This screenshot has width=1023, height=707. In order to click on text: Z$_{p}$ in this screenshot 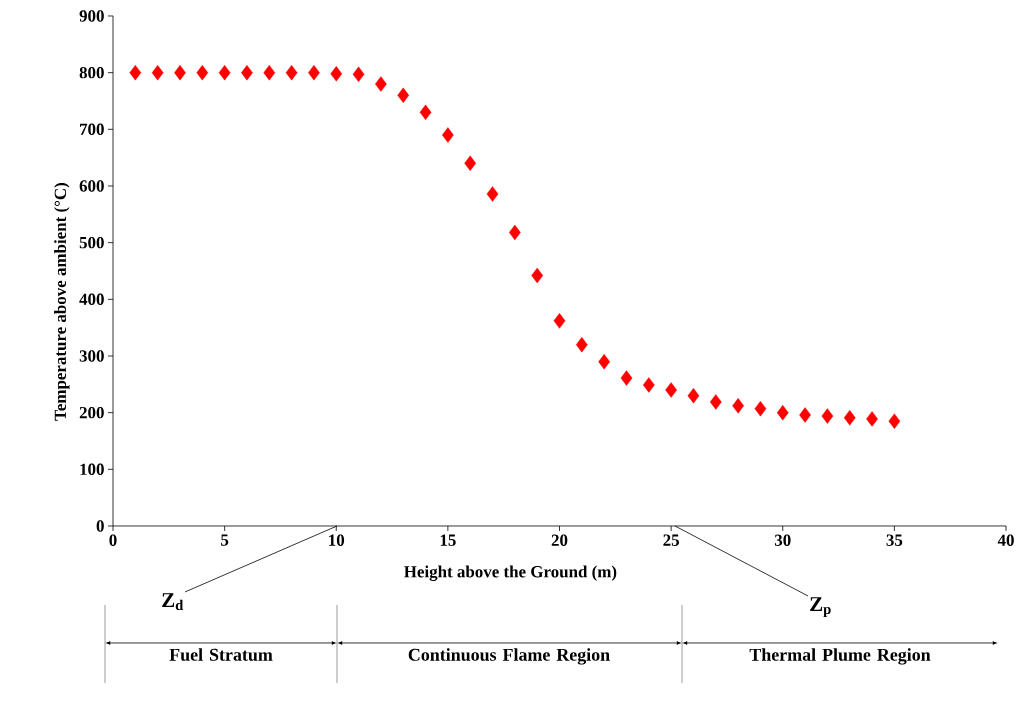, I will do `click(820, 607)`.